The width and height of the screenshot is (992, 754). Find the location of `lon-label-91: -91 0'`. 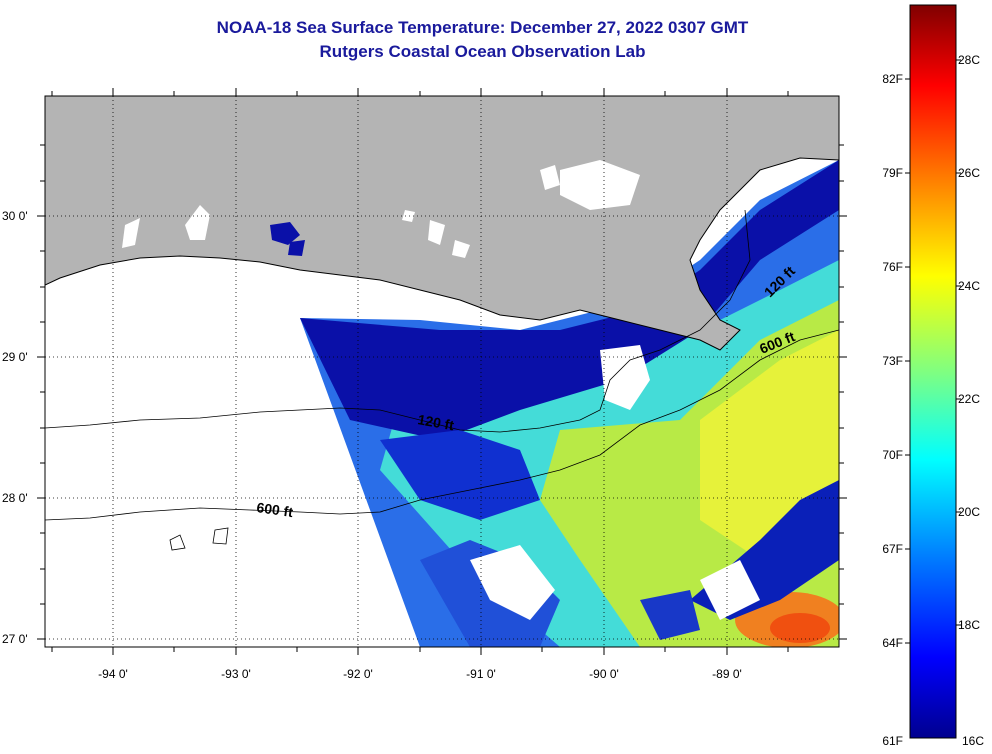

lon-label-91: -91 0' is located at coordinates (481, 674).